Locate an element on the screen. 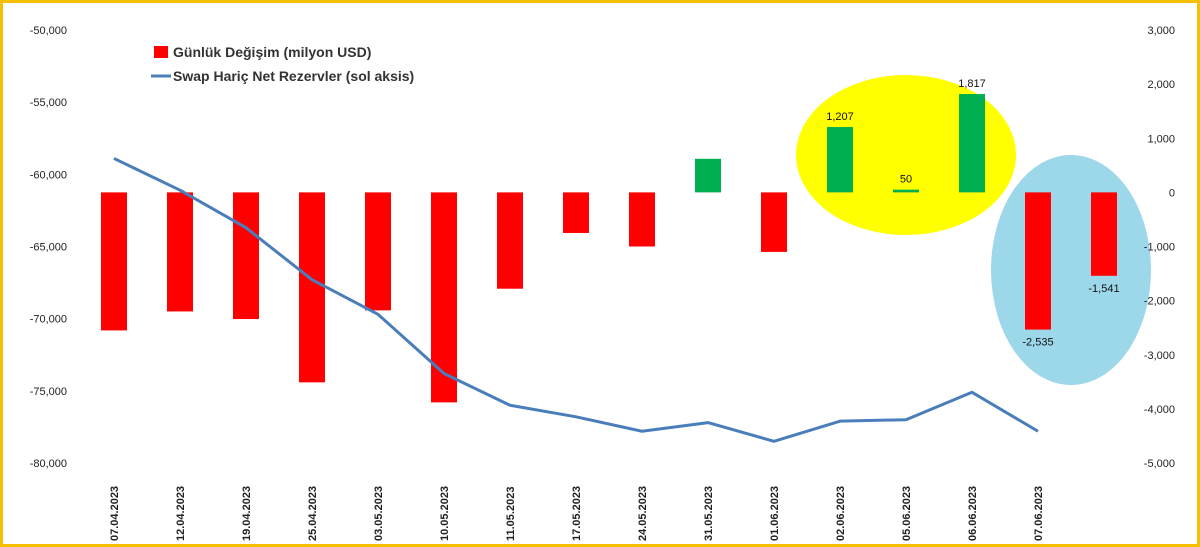 The height and width of the screenshot is (547, 1200). blue-highlight is located at coordinates (1071, 270).